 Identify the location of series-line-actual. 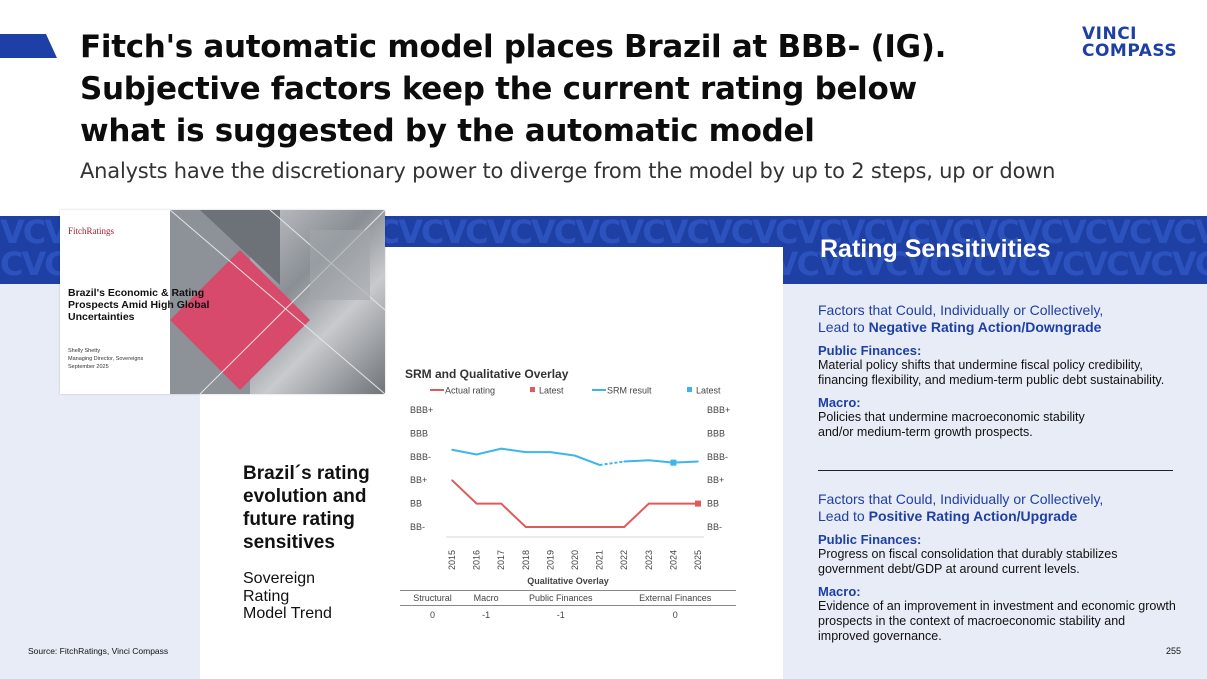
(574, 503).